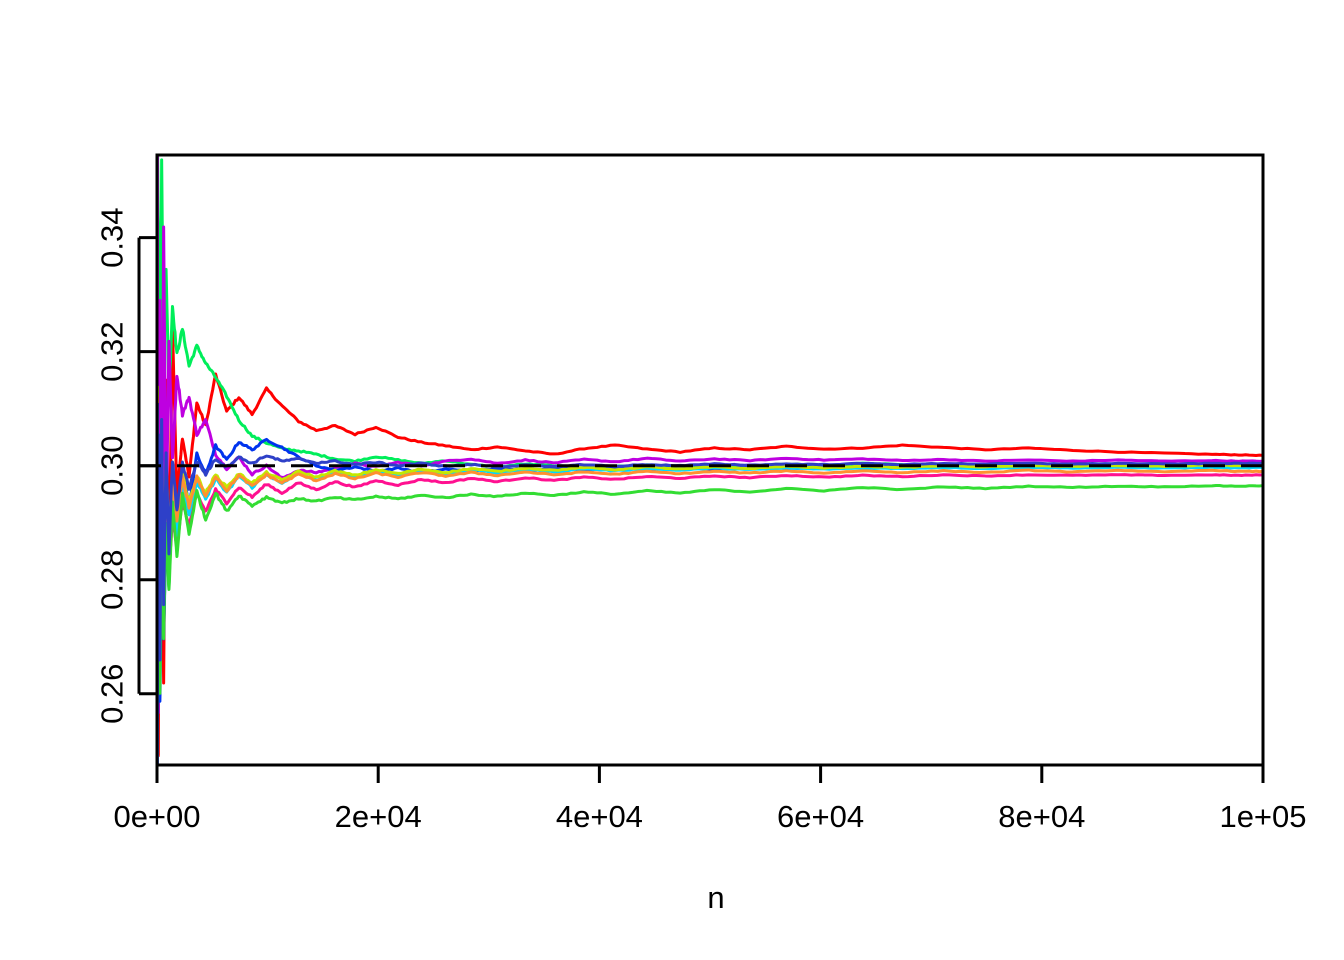 The height and width of the screenshot is (960, 1344). Describe the element at coordinates (156, 816) in the screenshot. I see `x-tick-label-0: 0e+00` at that location.